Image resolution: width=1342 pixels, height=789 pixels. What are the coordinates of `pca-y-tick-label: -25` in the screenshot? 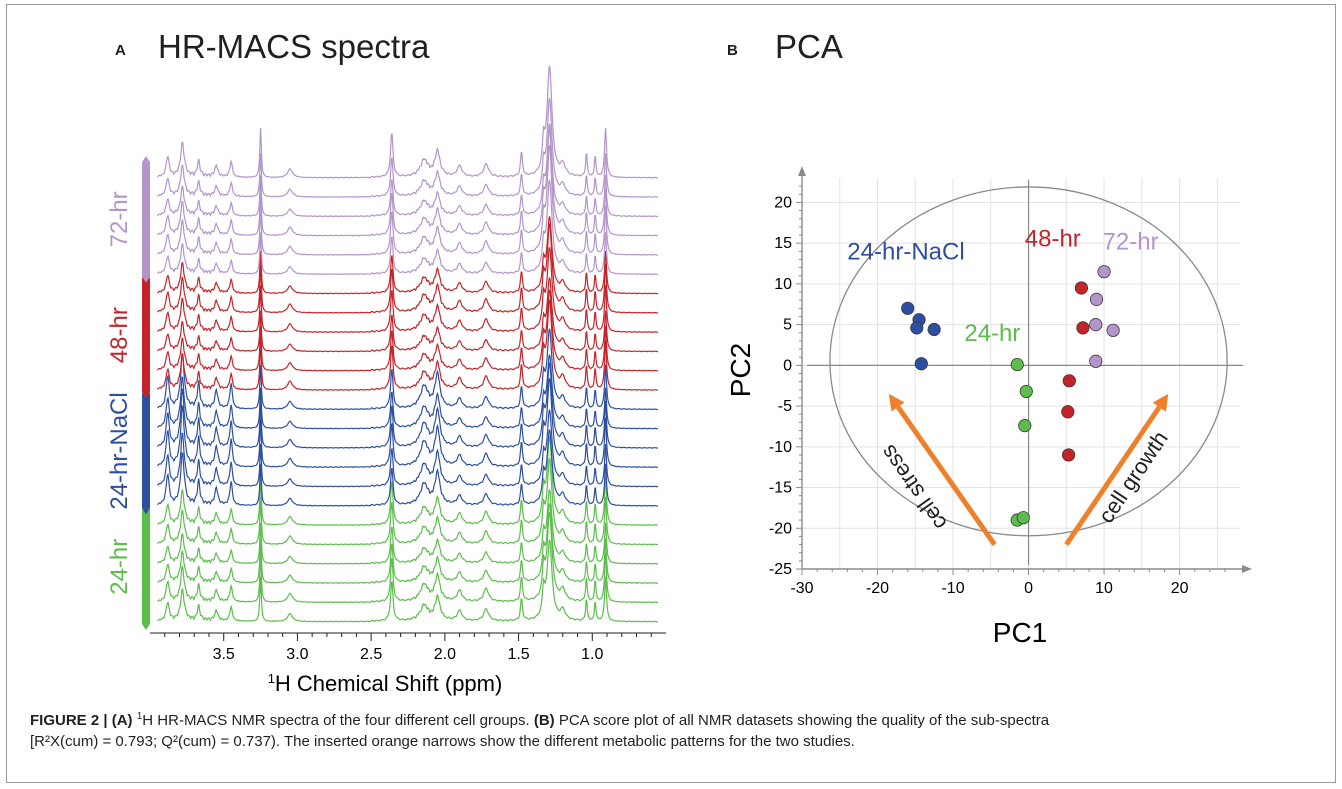 It's located at (780, 569).